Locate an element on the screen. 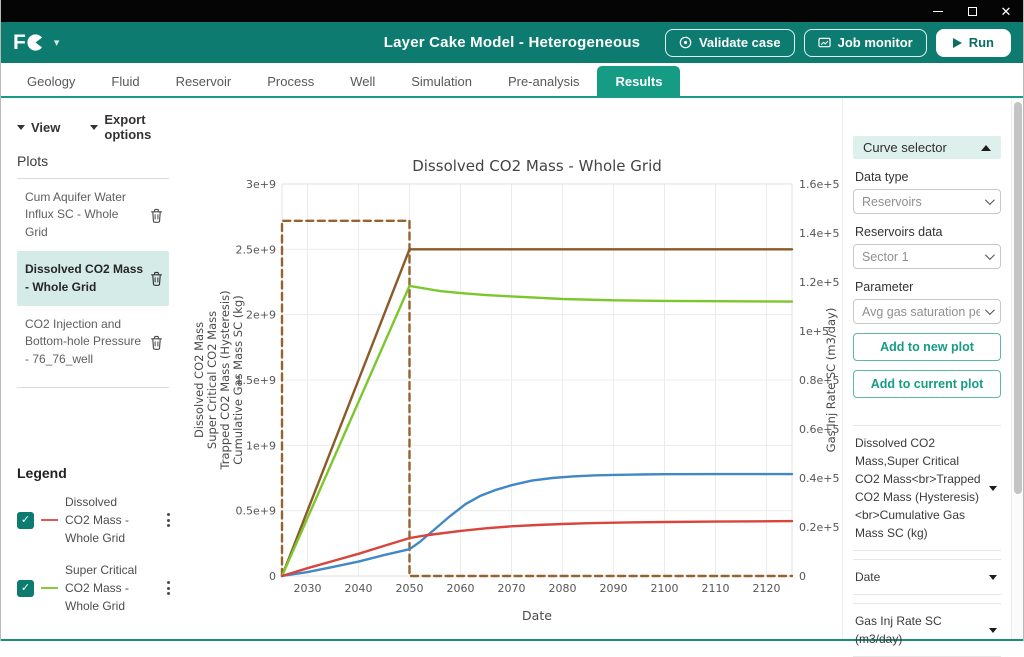  legend-title: Legend is located at coordinates (42, 473).